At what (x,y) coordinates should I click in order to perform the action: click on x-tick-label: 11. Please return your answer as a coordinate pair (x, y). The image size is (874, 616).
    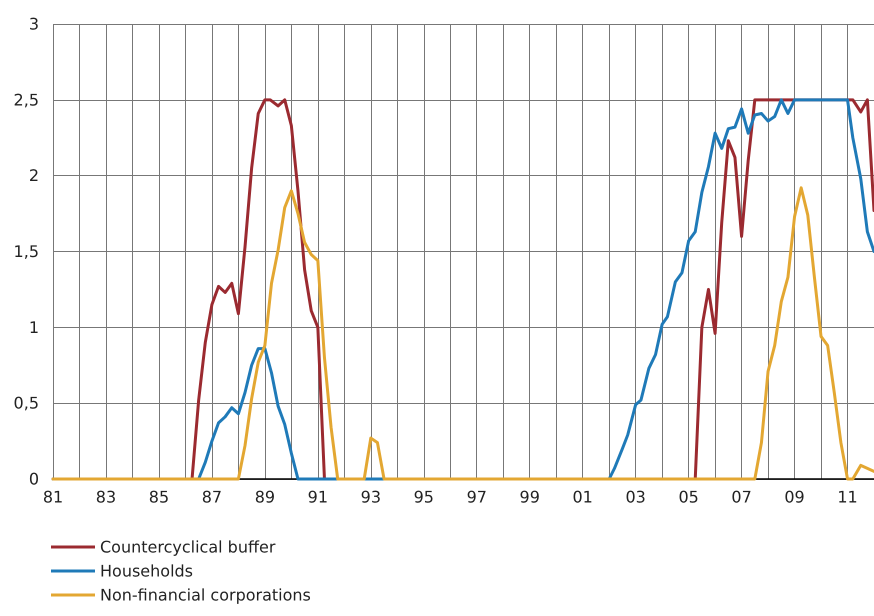
    Looking at the image, I should click on (847, 497).